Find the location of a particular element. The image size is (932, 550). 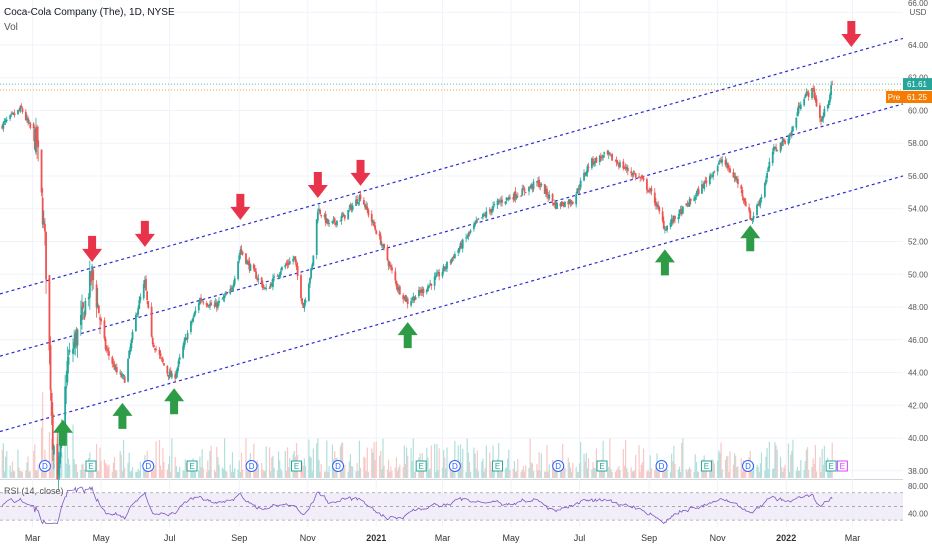

buy-arrow-icon is located at coordinates (664, 262).